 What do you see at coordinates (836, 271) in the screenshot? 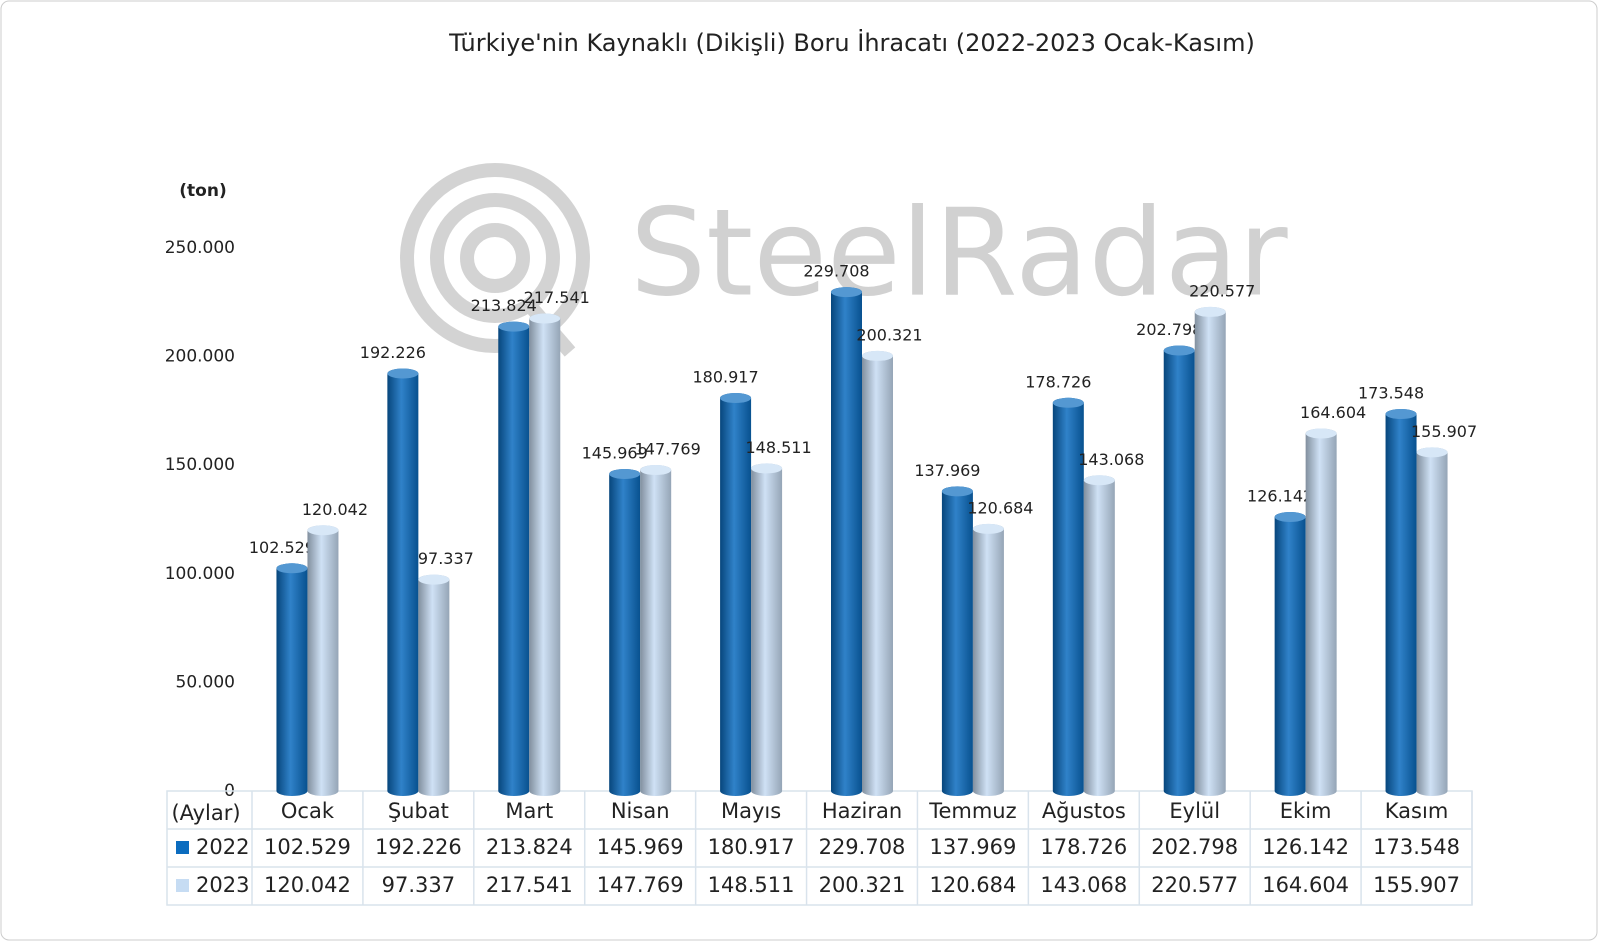
I see `value-label: 229.708` at bounding box center [836, 271].